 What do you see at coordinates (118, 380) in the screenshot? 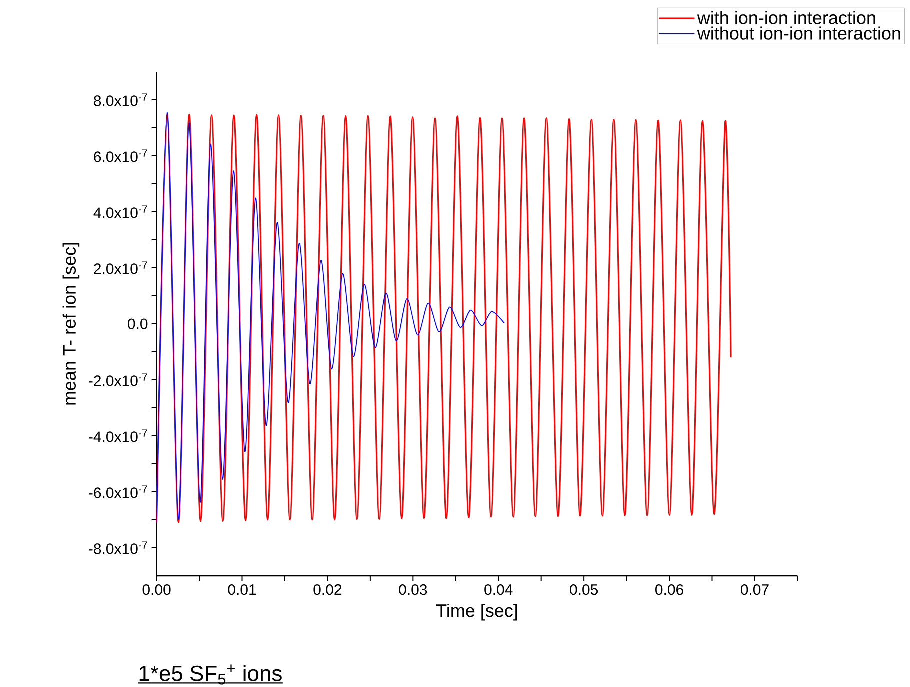
I see `y-tick-label: -2.0x10$^{-7}$` at bounding box center [118, 380].